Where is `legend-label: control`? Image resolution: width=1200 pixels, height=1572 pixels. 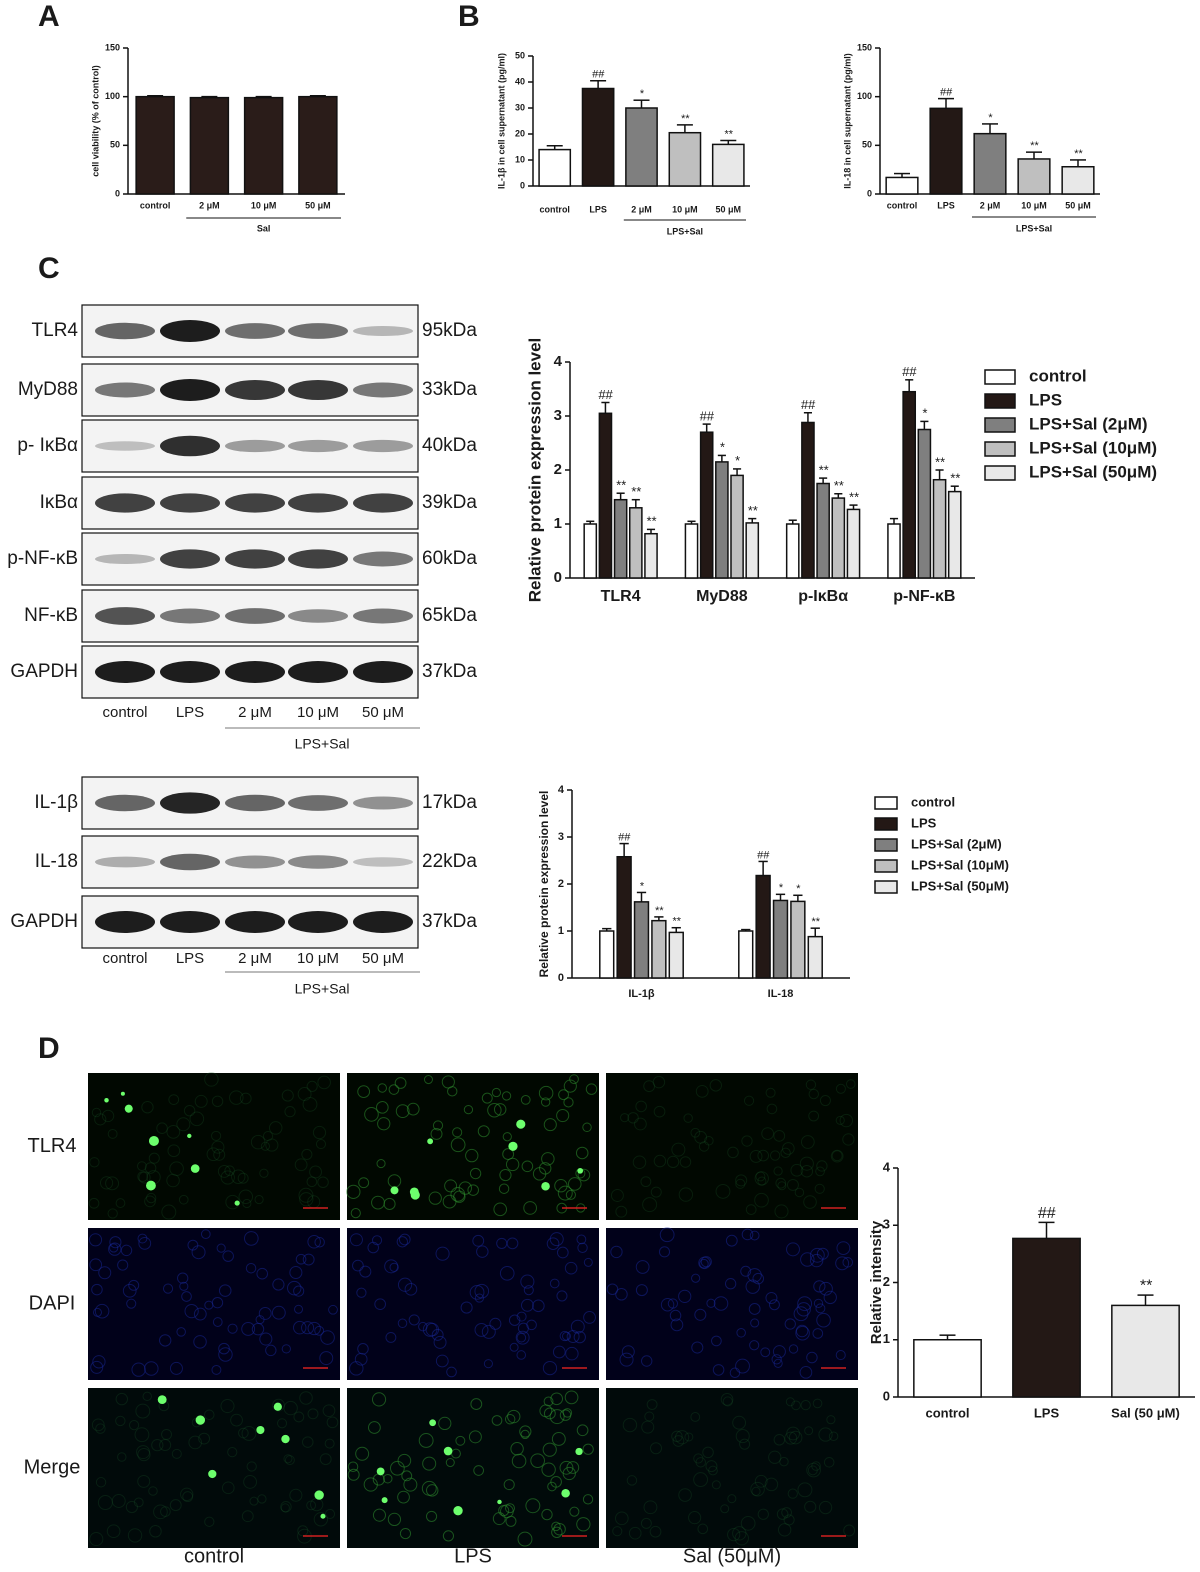
legend-label: control is located at coordinates (1058, 375).